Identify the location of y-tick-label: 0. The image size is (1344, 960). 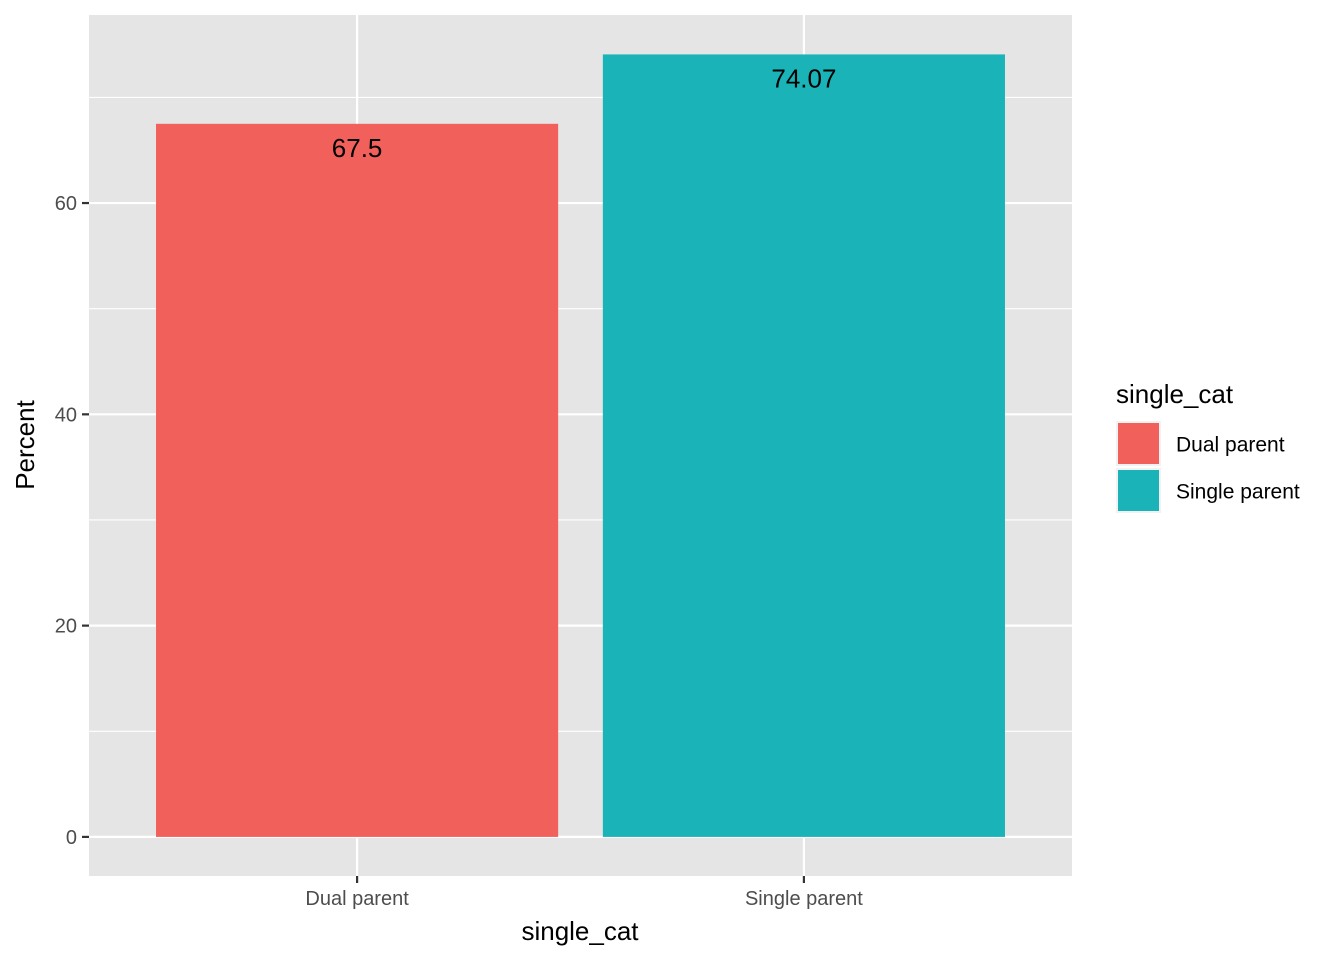
(71, 838).